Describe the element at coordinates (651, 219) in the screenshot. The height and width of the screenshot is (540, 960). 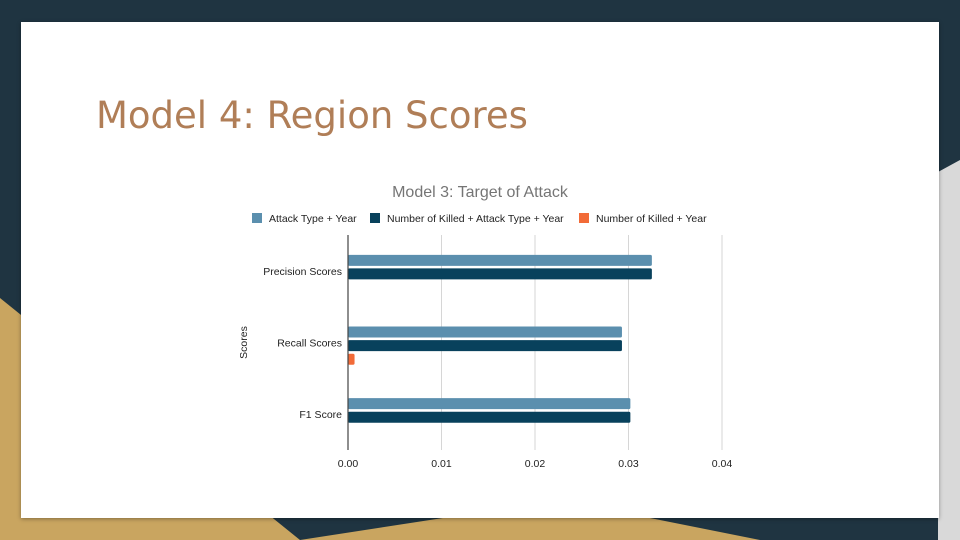
I see `legend-label-3: Number of Killed + Year` at that location.